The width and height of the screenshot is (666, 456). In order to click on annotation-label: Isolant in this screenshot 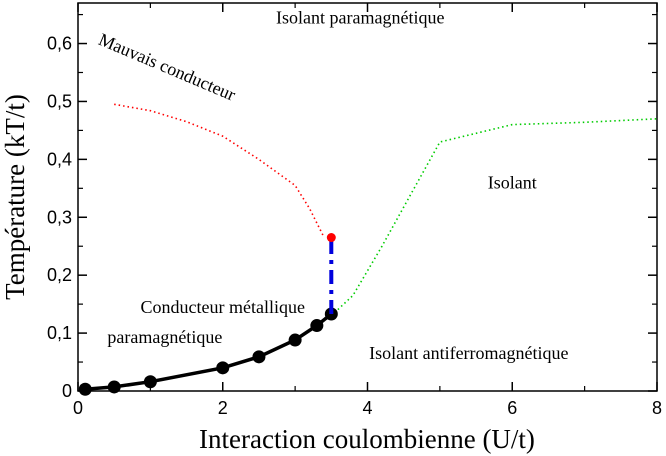, I will do `click(512, 182)`.